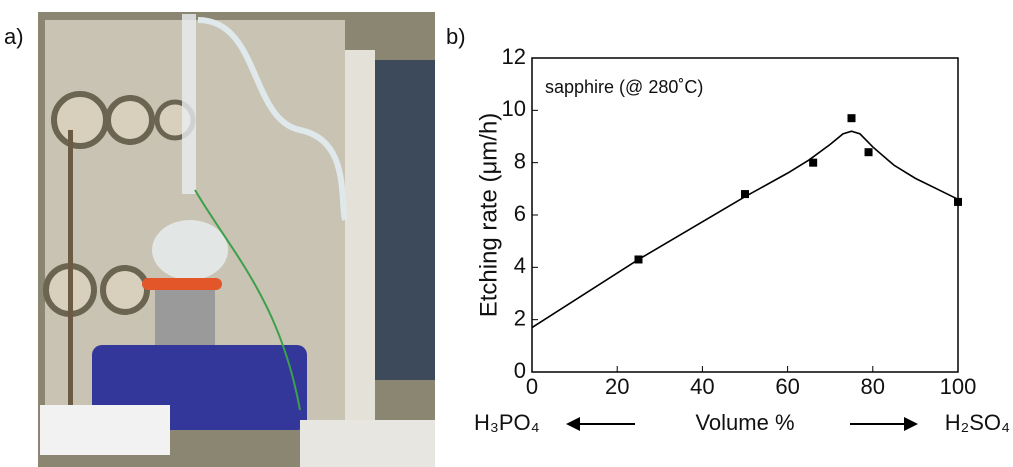  What do you see at coordinates (532, 386) in the screenshot?
I see `x-tick-label: 0` at bounding box center [532, 386].